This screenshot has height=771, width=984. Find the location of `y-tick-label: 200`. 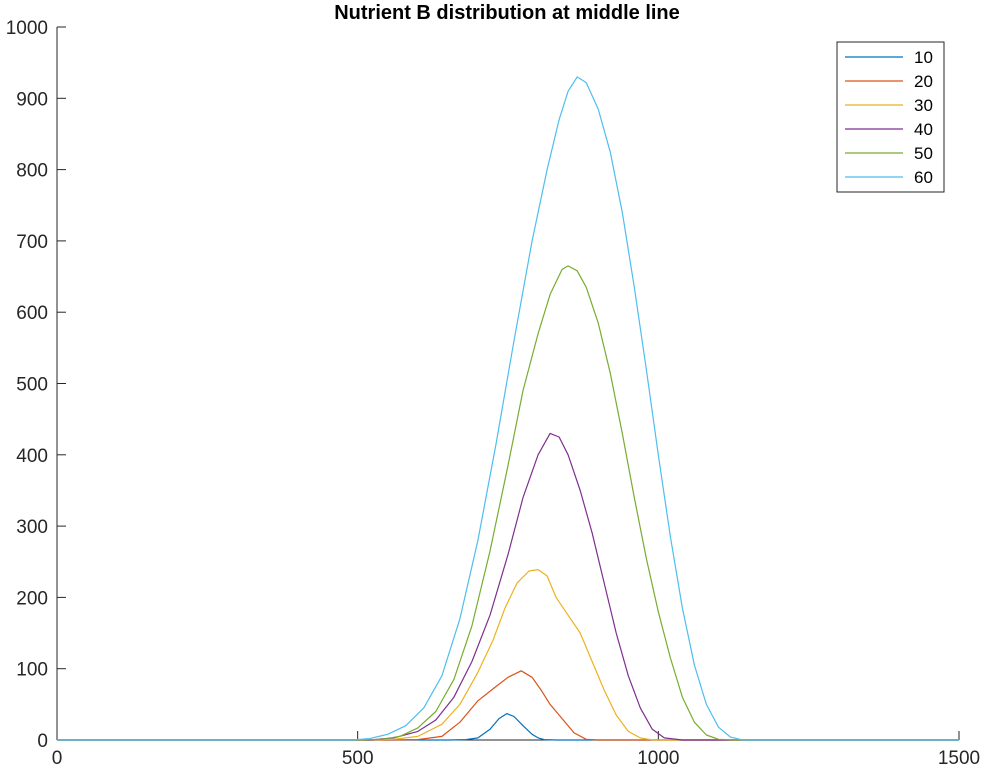

y-tick-label: 200 is located at coordinates (32, 598).